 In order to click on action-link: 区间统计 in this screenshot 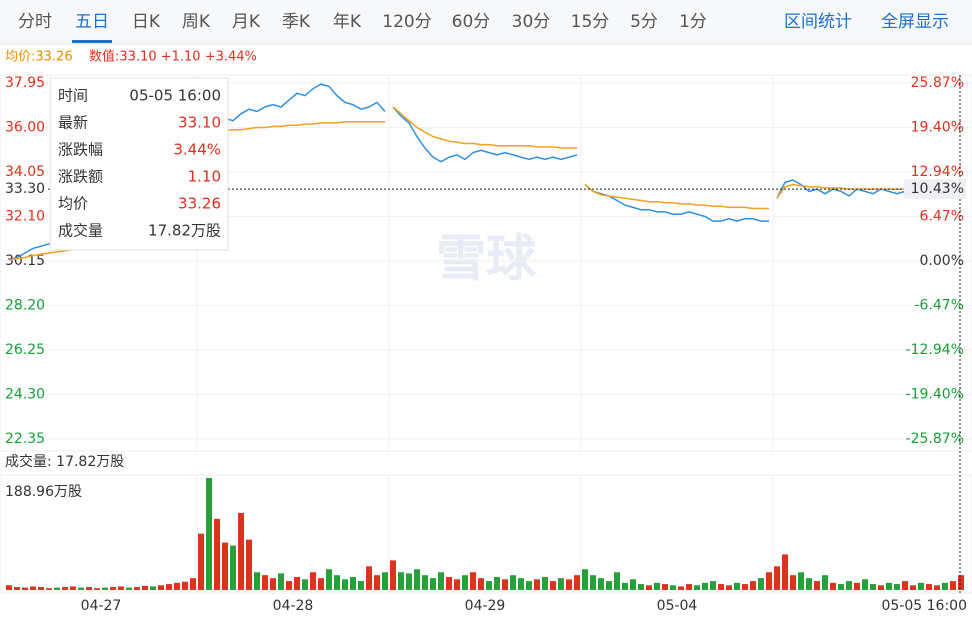, I will do `click(818, 22)`.